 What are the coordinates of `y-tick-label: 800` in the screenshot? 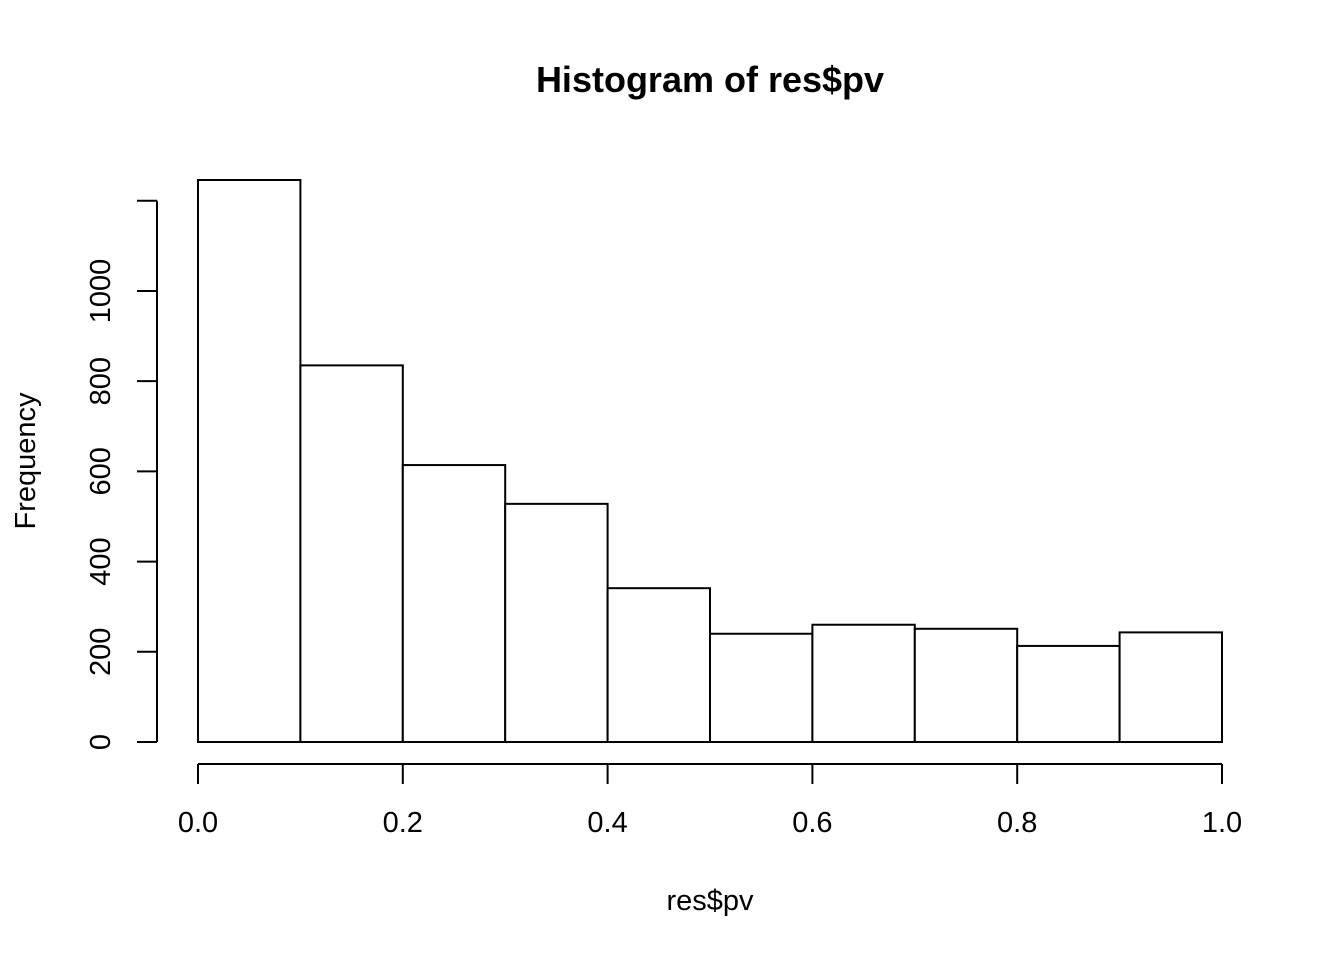 It's located at (101, 381).